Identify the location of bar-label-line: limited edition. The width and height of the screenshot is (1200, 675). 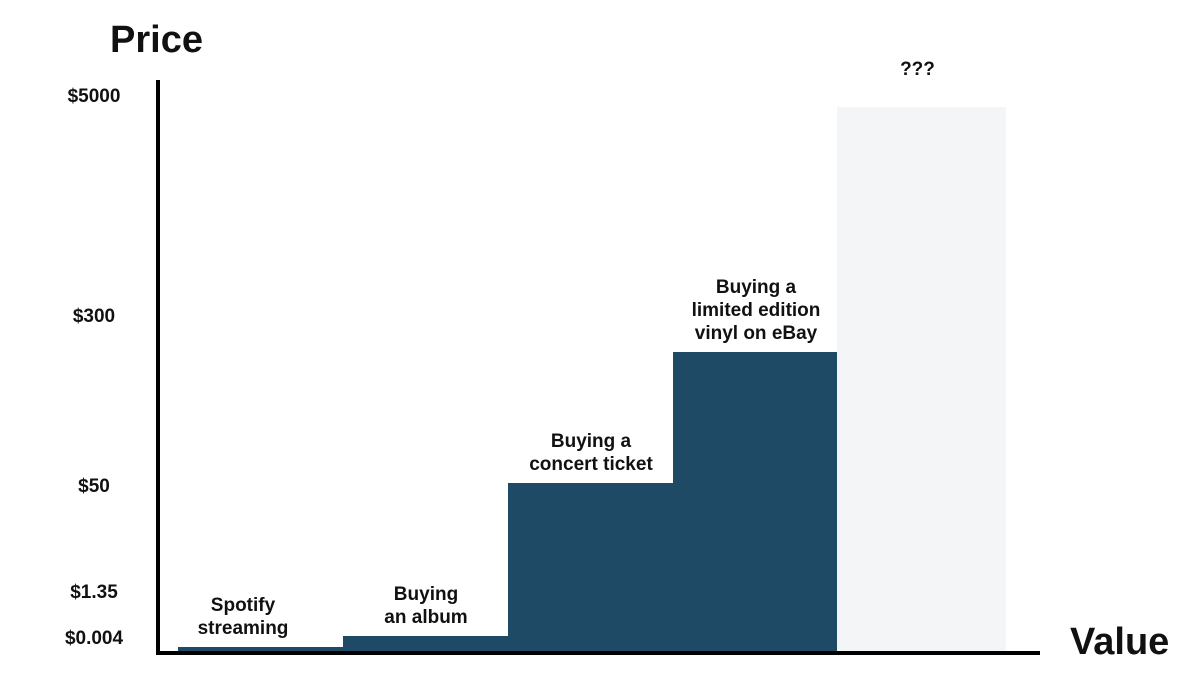
(756, 310).